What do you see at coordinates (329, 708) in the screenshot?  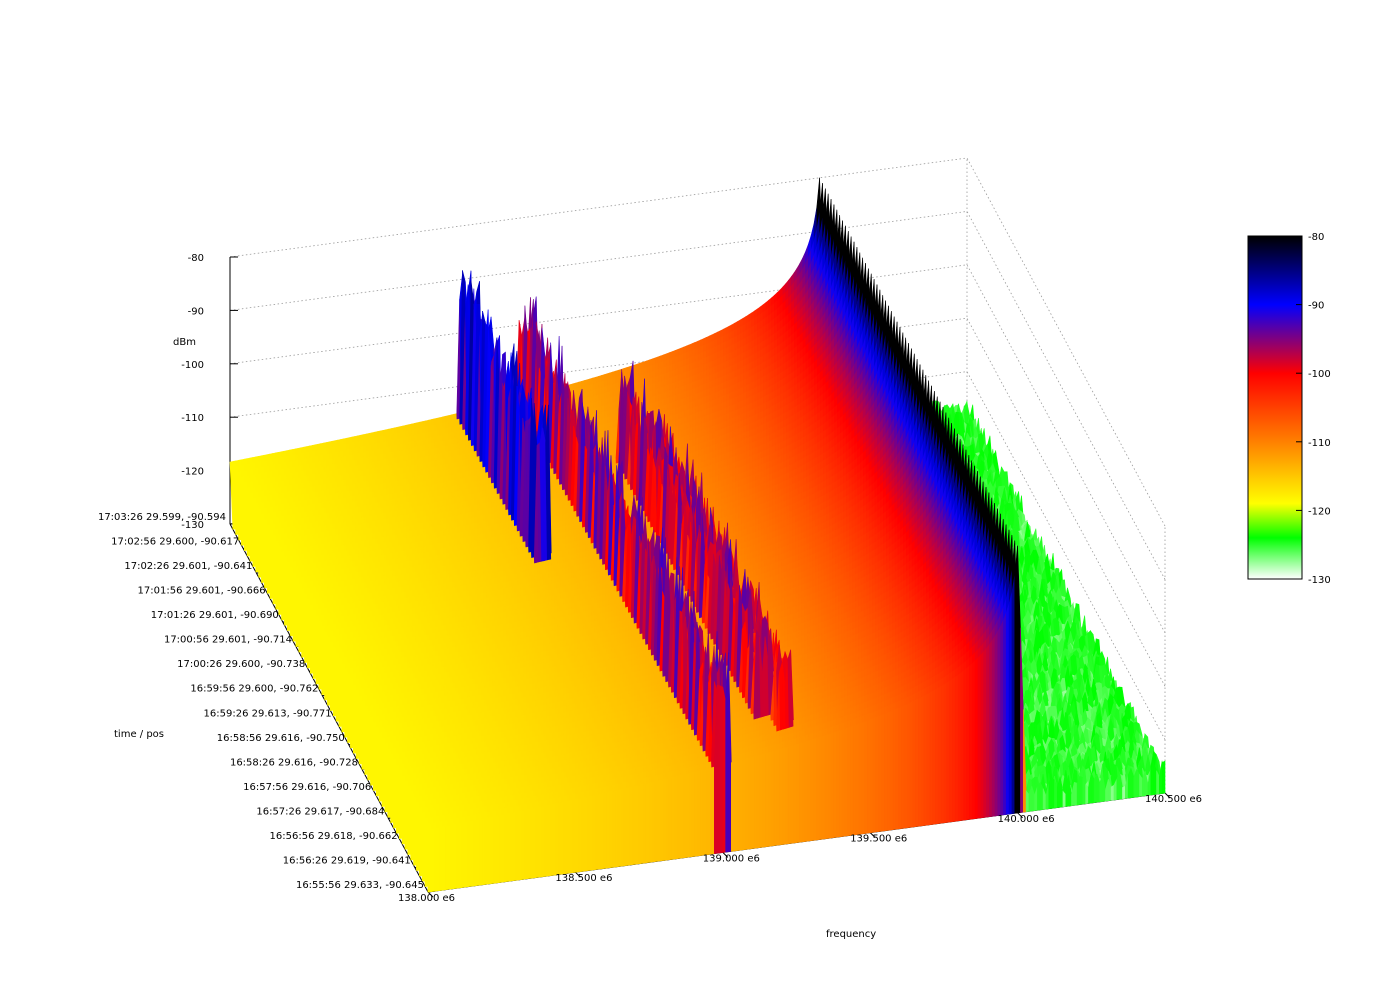 I see `y-axis-line` at bounding box center [329, 708].